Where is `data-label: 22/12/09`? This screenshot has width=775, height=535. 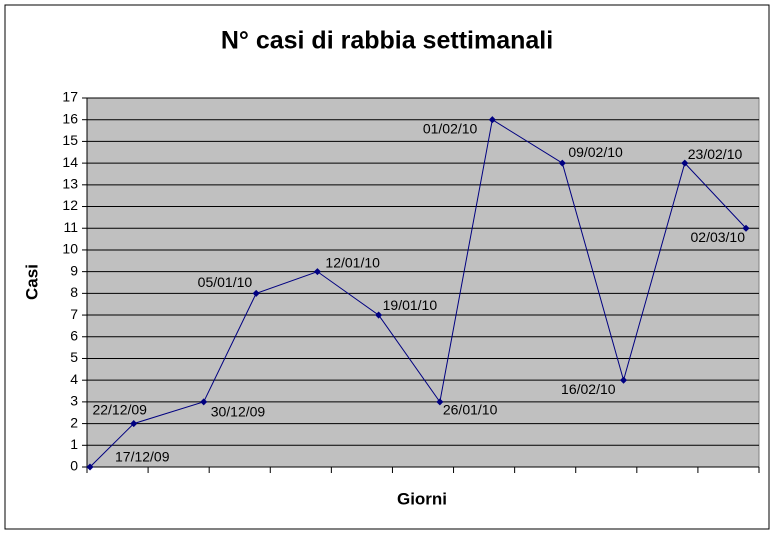 data-label: 22/12/09 is located at coordinates (119, 409).